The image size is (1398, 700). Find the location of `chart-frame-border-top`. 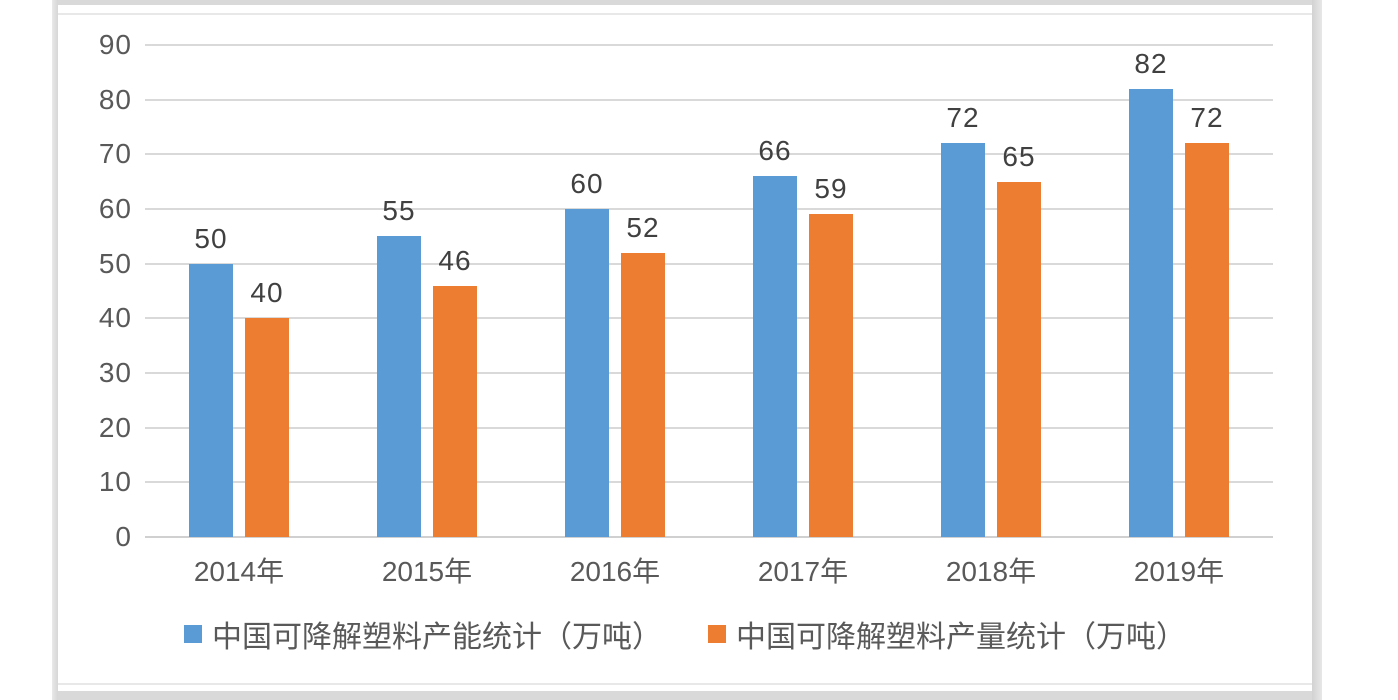

chart-frame-border-top is located at coordinates (685, 14).